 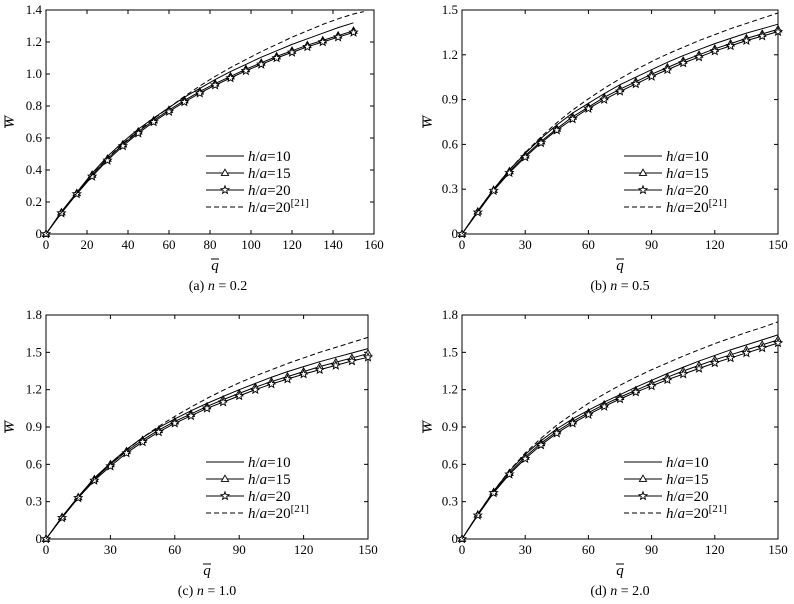 What do you see at coordinates (34, 73) in the screenshot?
I see `y-tick-label: 1.0` at bounding box center [34, 73].